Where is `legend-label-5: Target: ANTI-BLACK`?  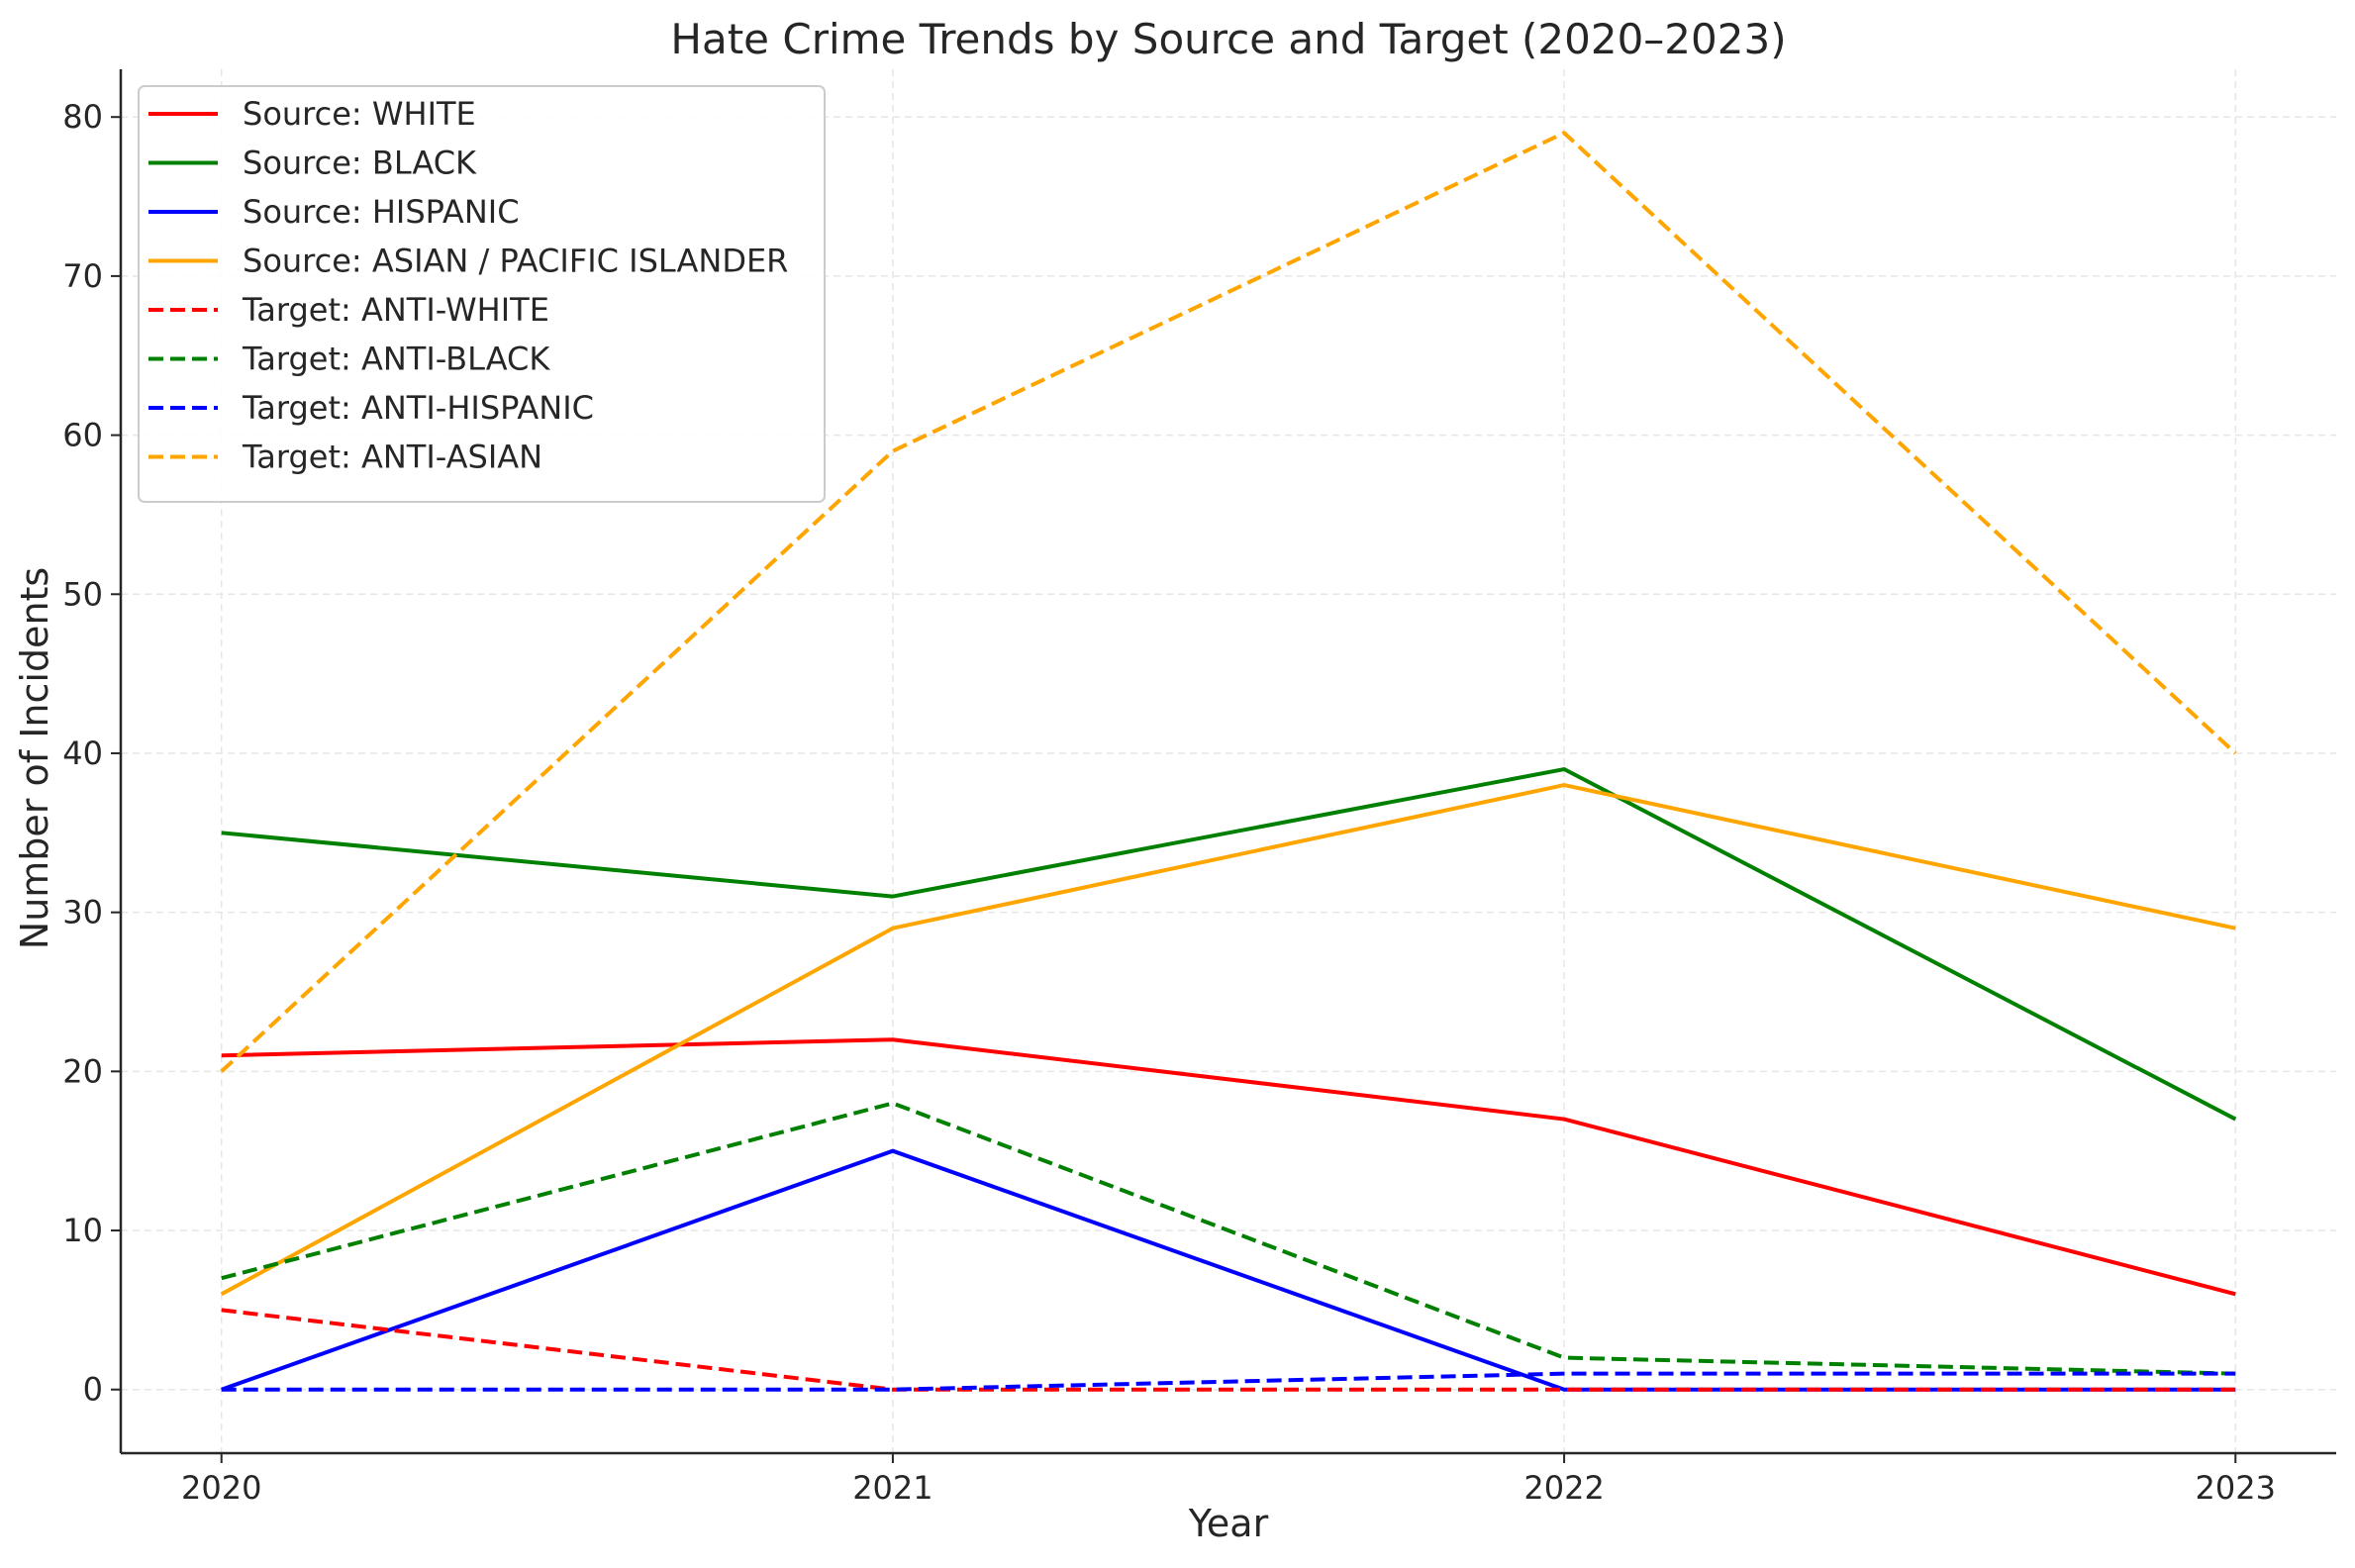
legend-label-5: Target: ANTI-BLACK is located at coordinates (396, 359).